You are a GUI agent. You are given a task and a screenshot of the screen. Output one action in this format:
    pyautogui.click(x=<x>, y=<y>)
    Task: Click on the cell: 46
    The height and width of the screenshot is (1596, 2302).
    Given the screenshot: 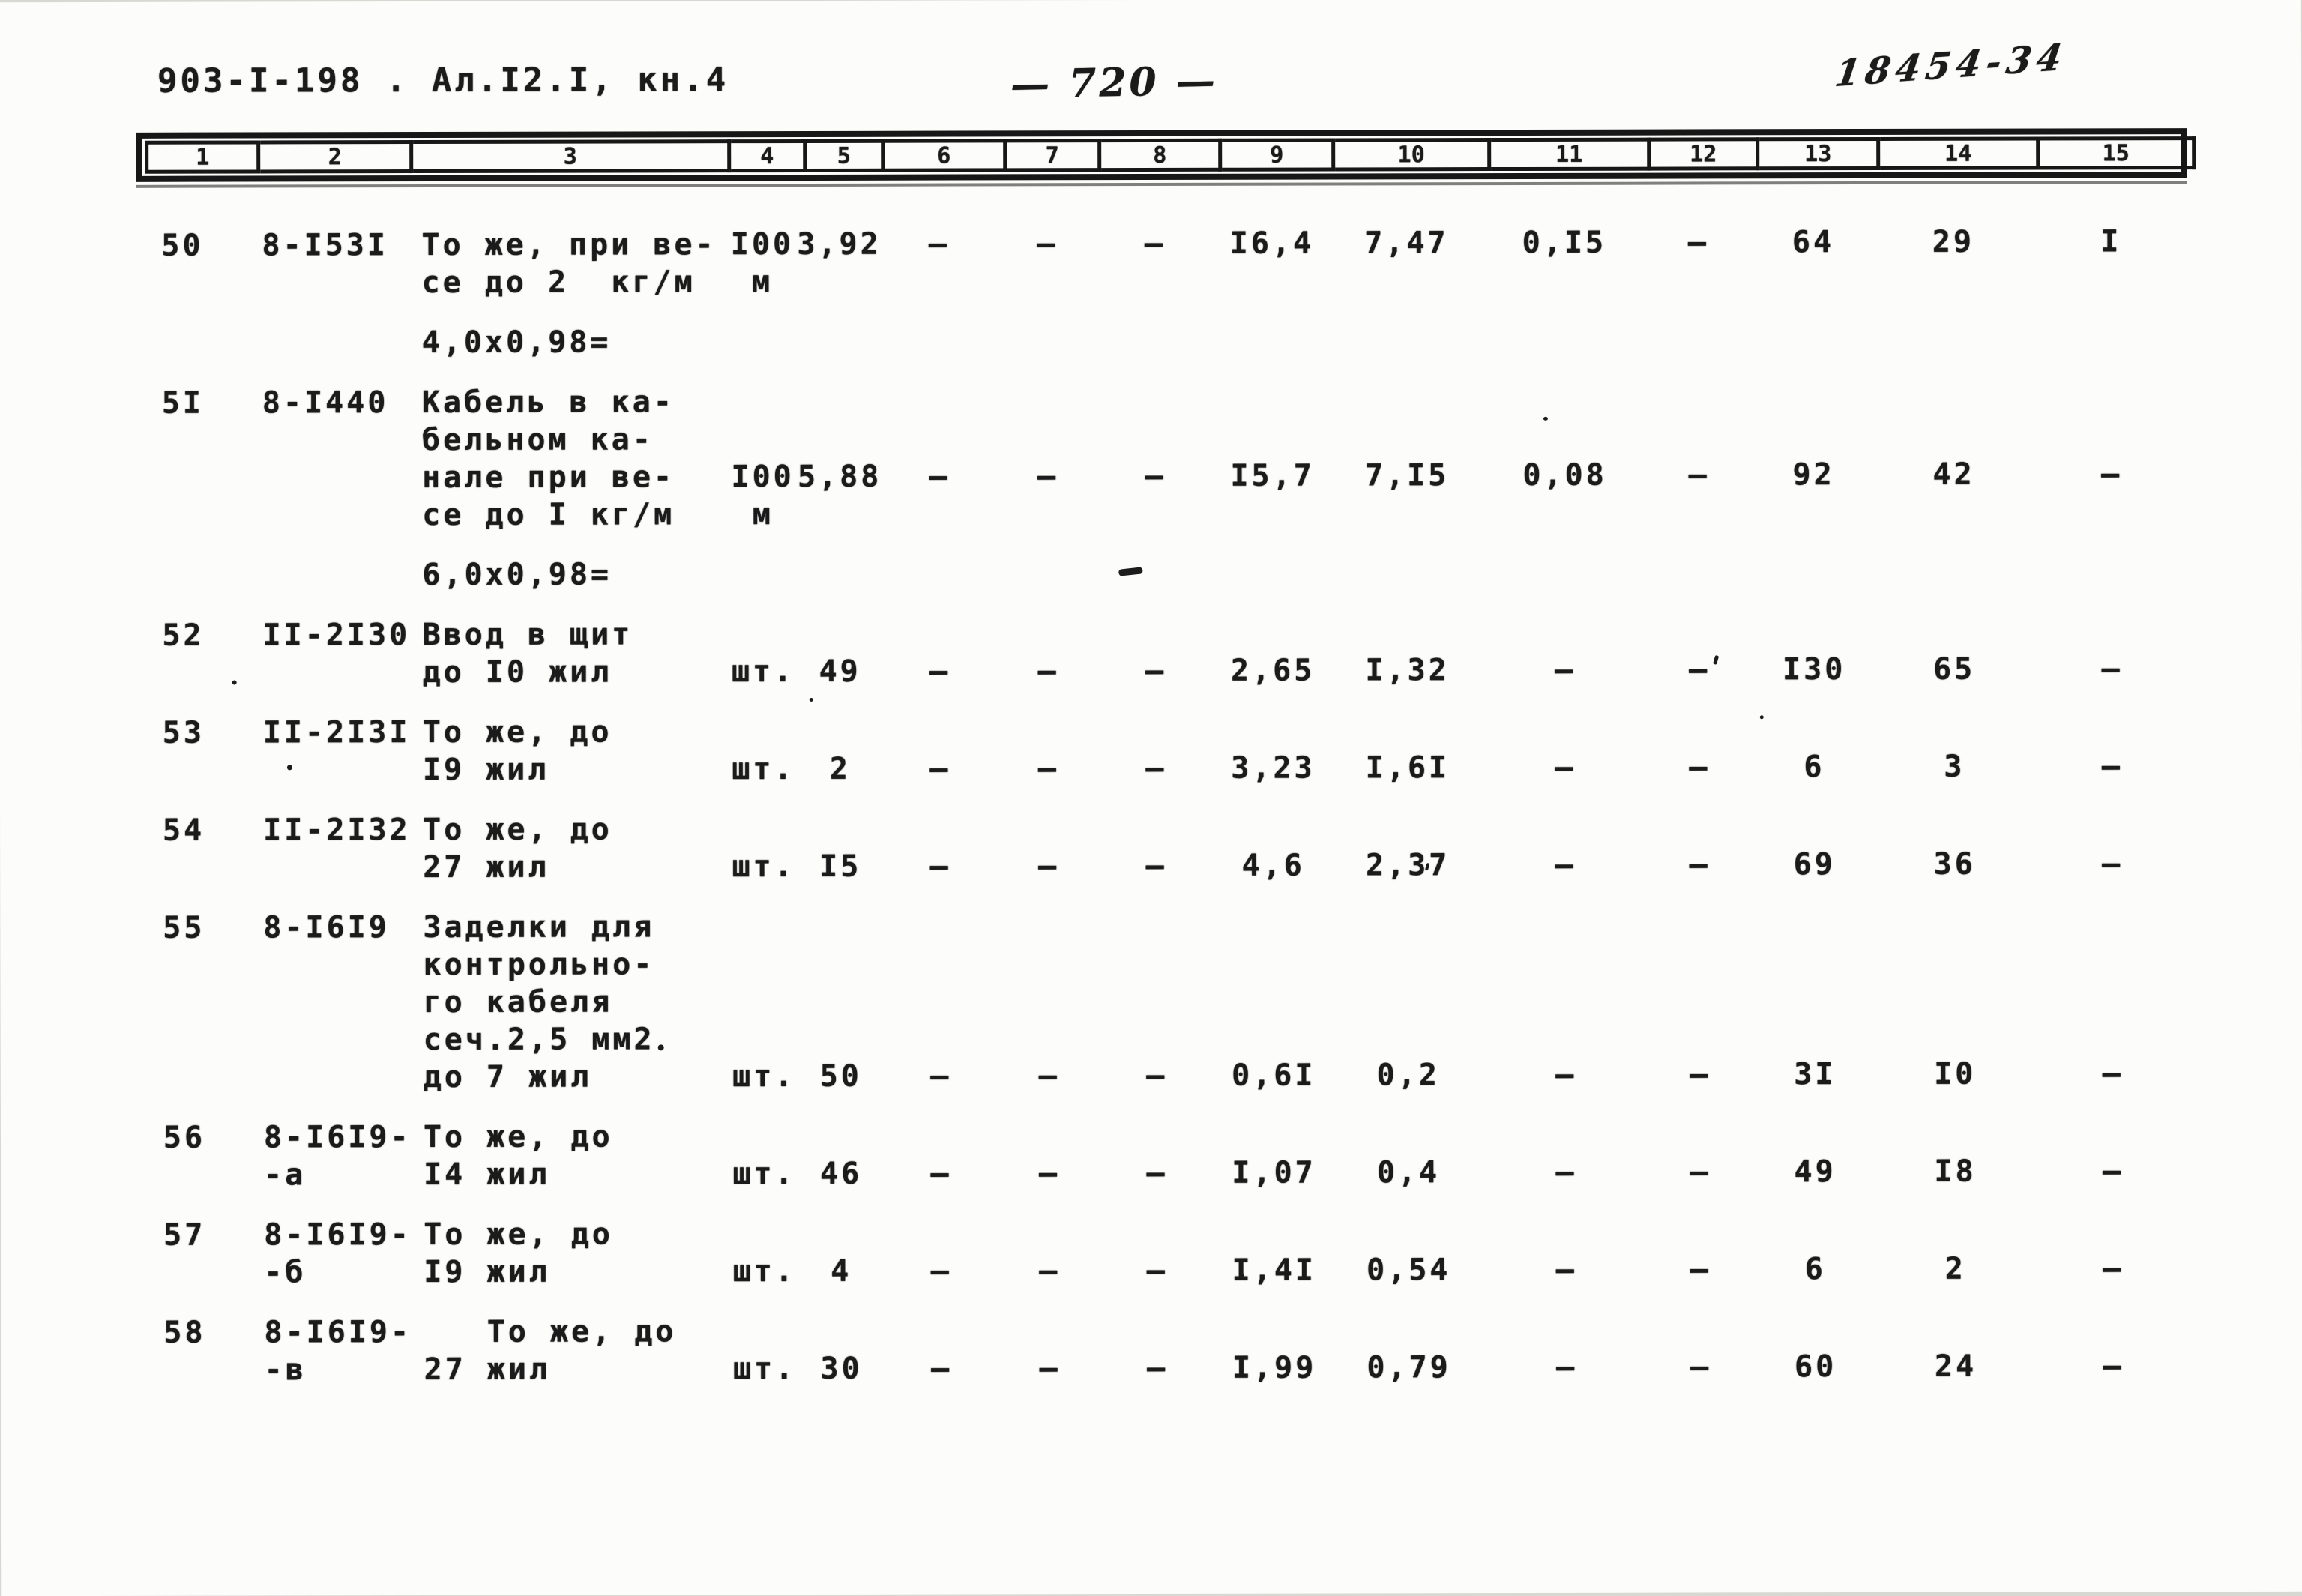 What is the action you would take?
    pyautogui.click(x=841, y=1173)
    